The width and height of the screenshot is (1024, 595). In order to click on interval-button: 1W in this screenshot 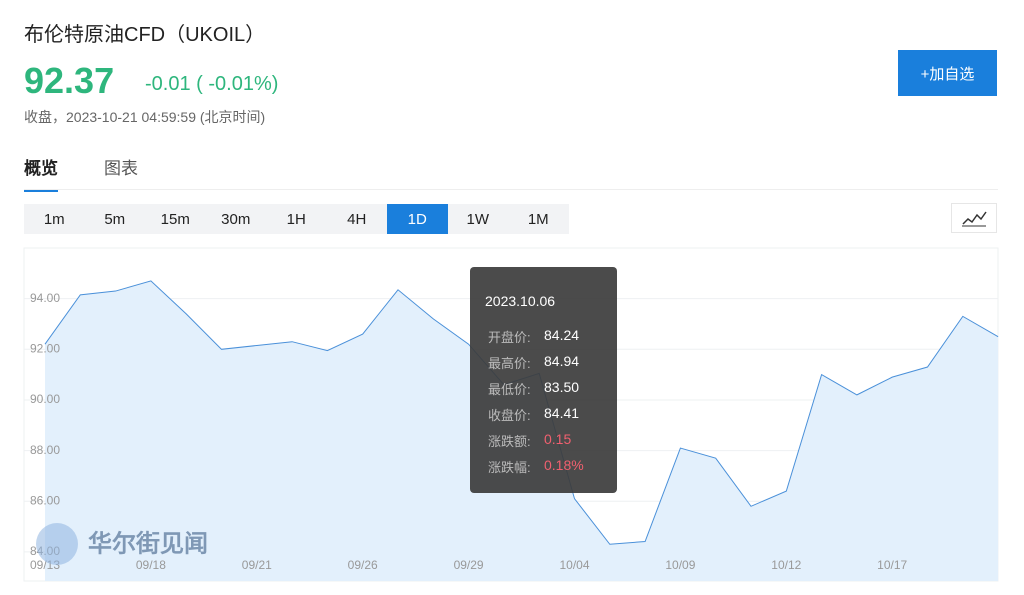, I will do `click(478, 219)`.